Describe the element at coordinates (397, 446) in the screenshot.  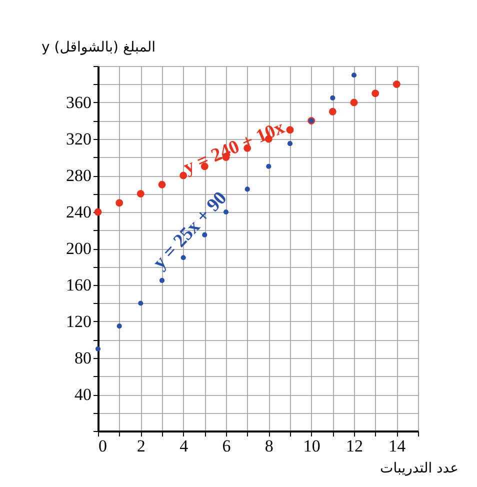
I see `x-tick-label: 14` at that location.